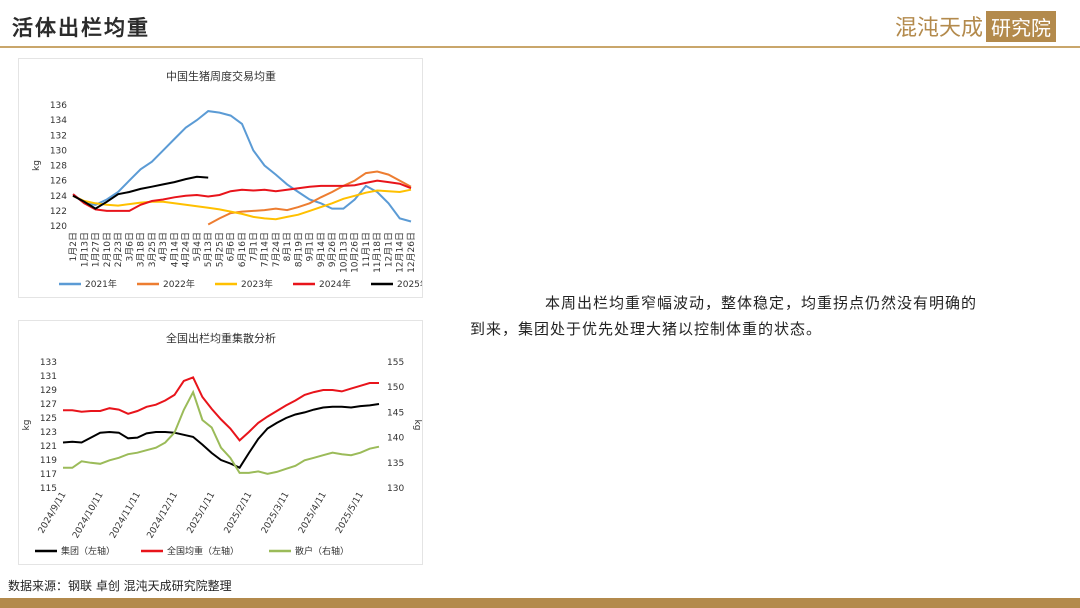 Image resolution: width=1080 pixels, height=608 pixels. Describe the element at coordinates (540, 603) in the screenshot. I see `footer-band` at that location.